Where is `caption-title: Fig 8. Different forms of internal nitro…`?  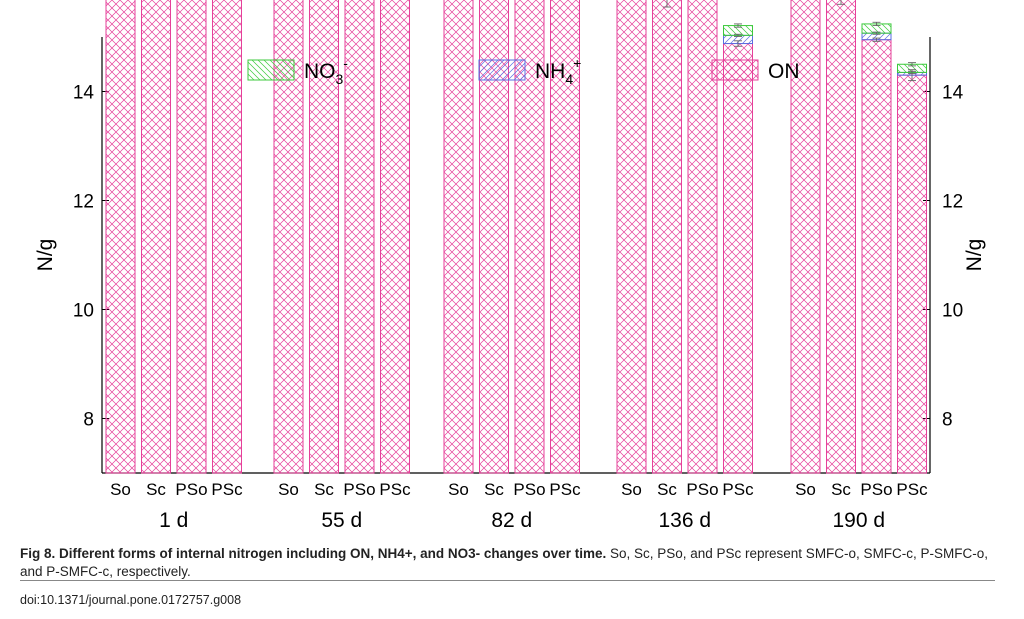 caption-title: Fig 8. Different forms of internal nitro… is located at coordinates (313, 553).